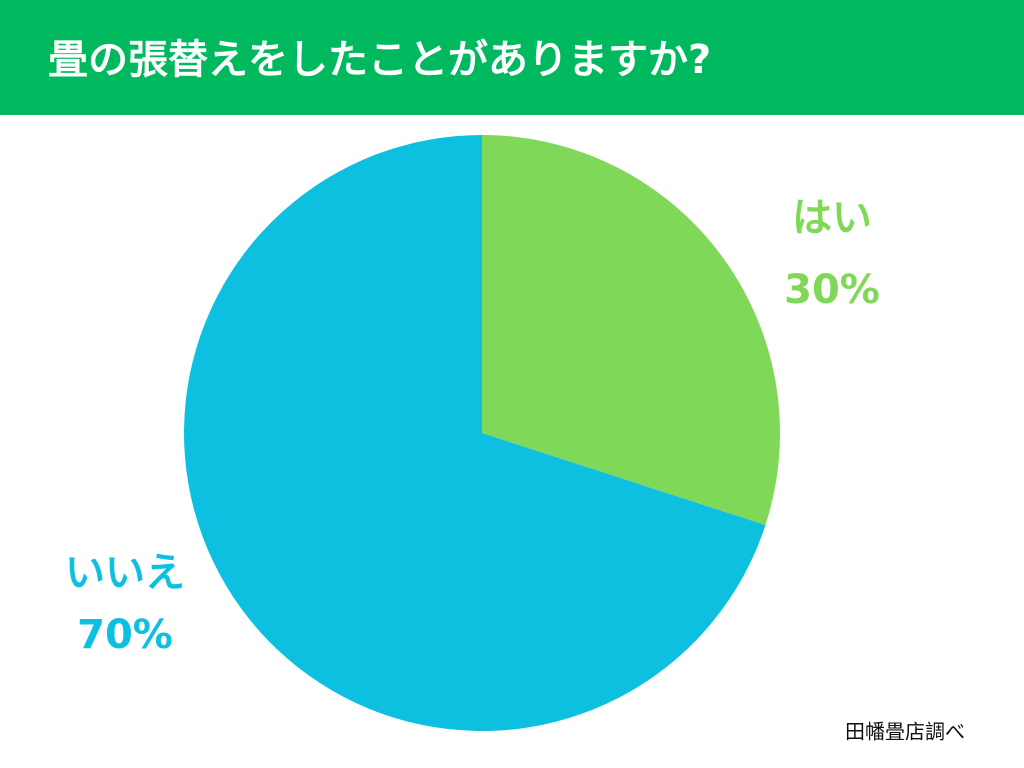  I want to click on pie-slice, so click(631, 330).